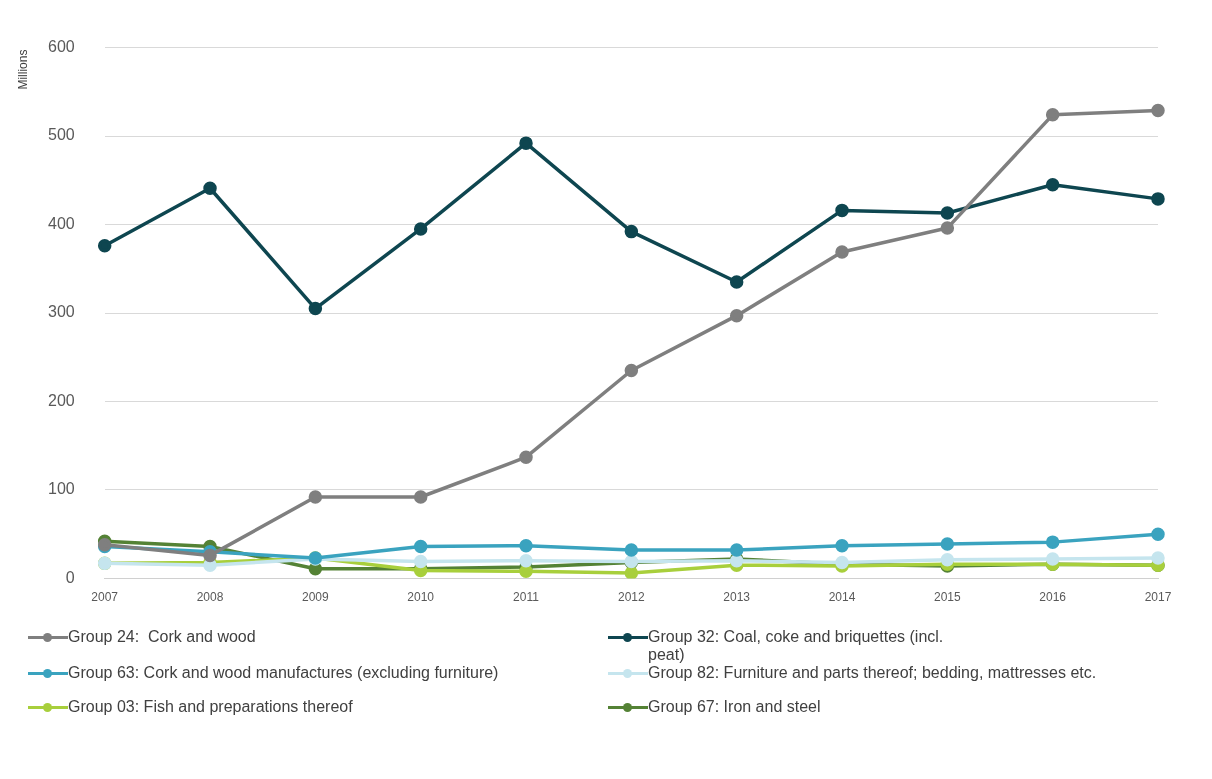 This screenshot has height=779, width=1212. What do you see at coordinates (1158, 596) in the screenshot?
I see `x-tick-label: 2017` at bounding box center [1158, 596].